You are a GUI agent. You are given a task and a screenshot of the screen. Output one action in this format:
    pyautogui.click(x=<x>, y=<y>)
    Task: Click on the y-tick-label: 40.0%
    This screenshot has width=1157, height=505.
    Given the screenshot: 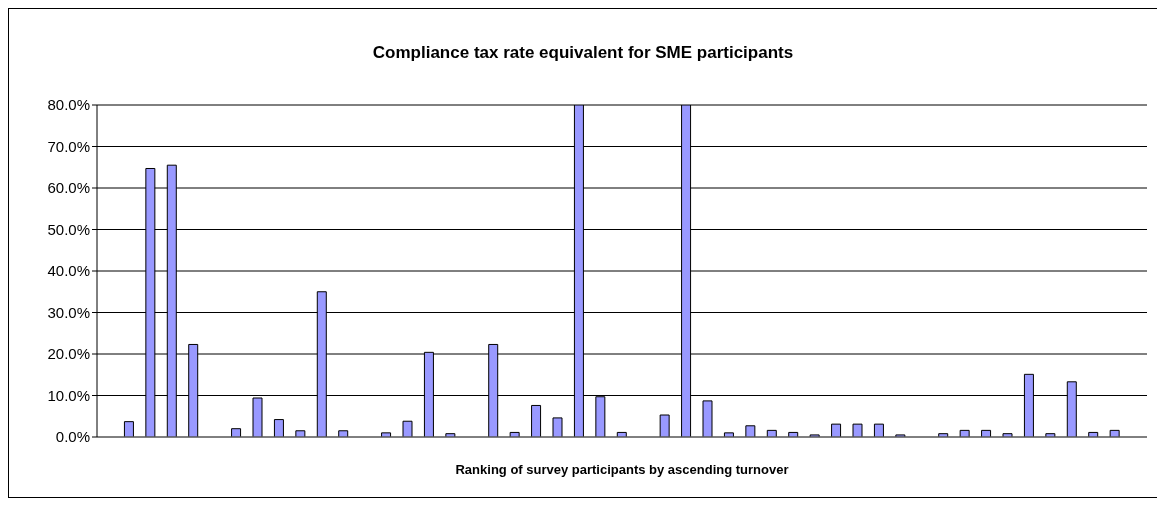 What is the action you would take?
    pyautogui.click(x=68, y=271)
    